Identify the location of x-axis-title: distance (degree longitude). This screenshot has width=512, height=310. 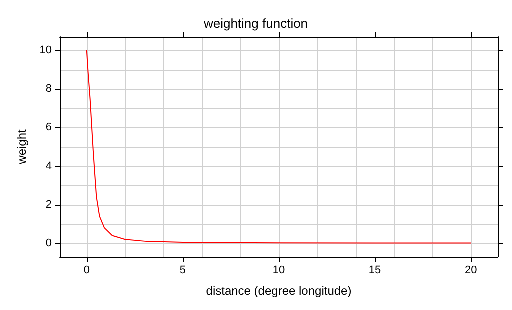
(279, 291).